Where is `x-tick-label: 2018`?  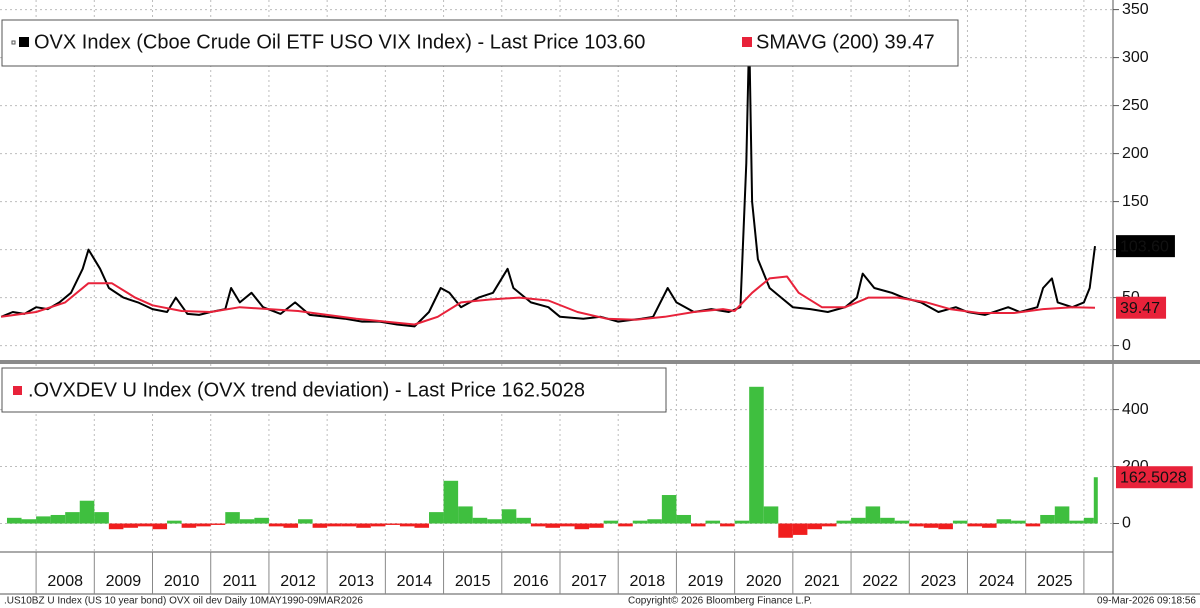 x-tick-label: 2018 is located at coordinates (648, 581).